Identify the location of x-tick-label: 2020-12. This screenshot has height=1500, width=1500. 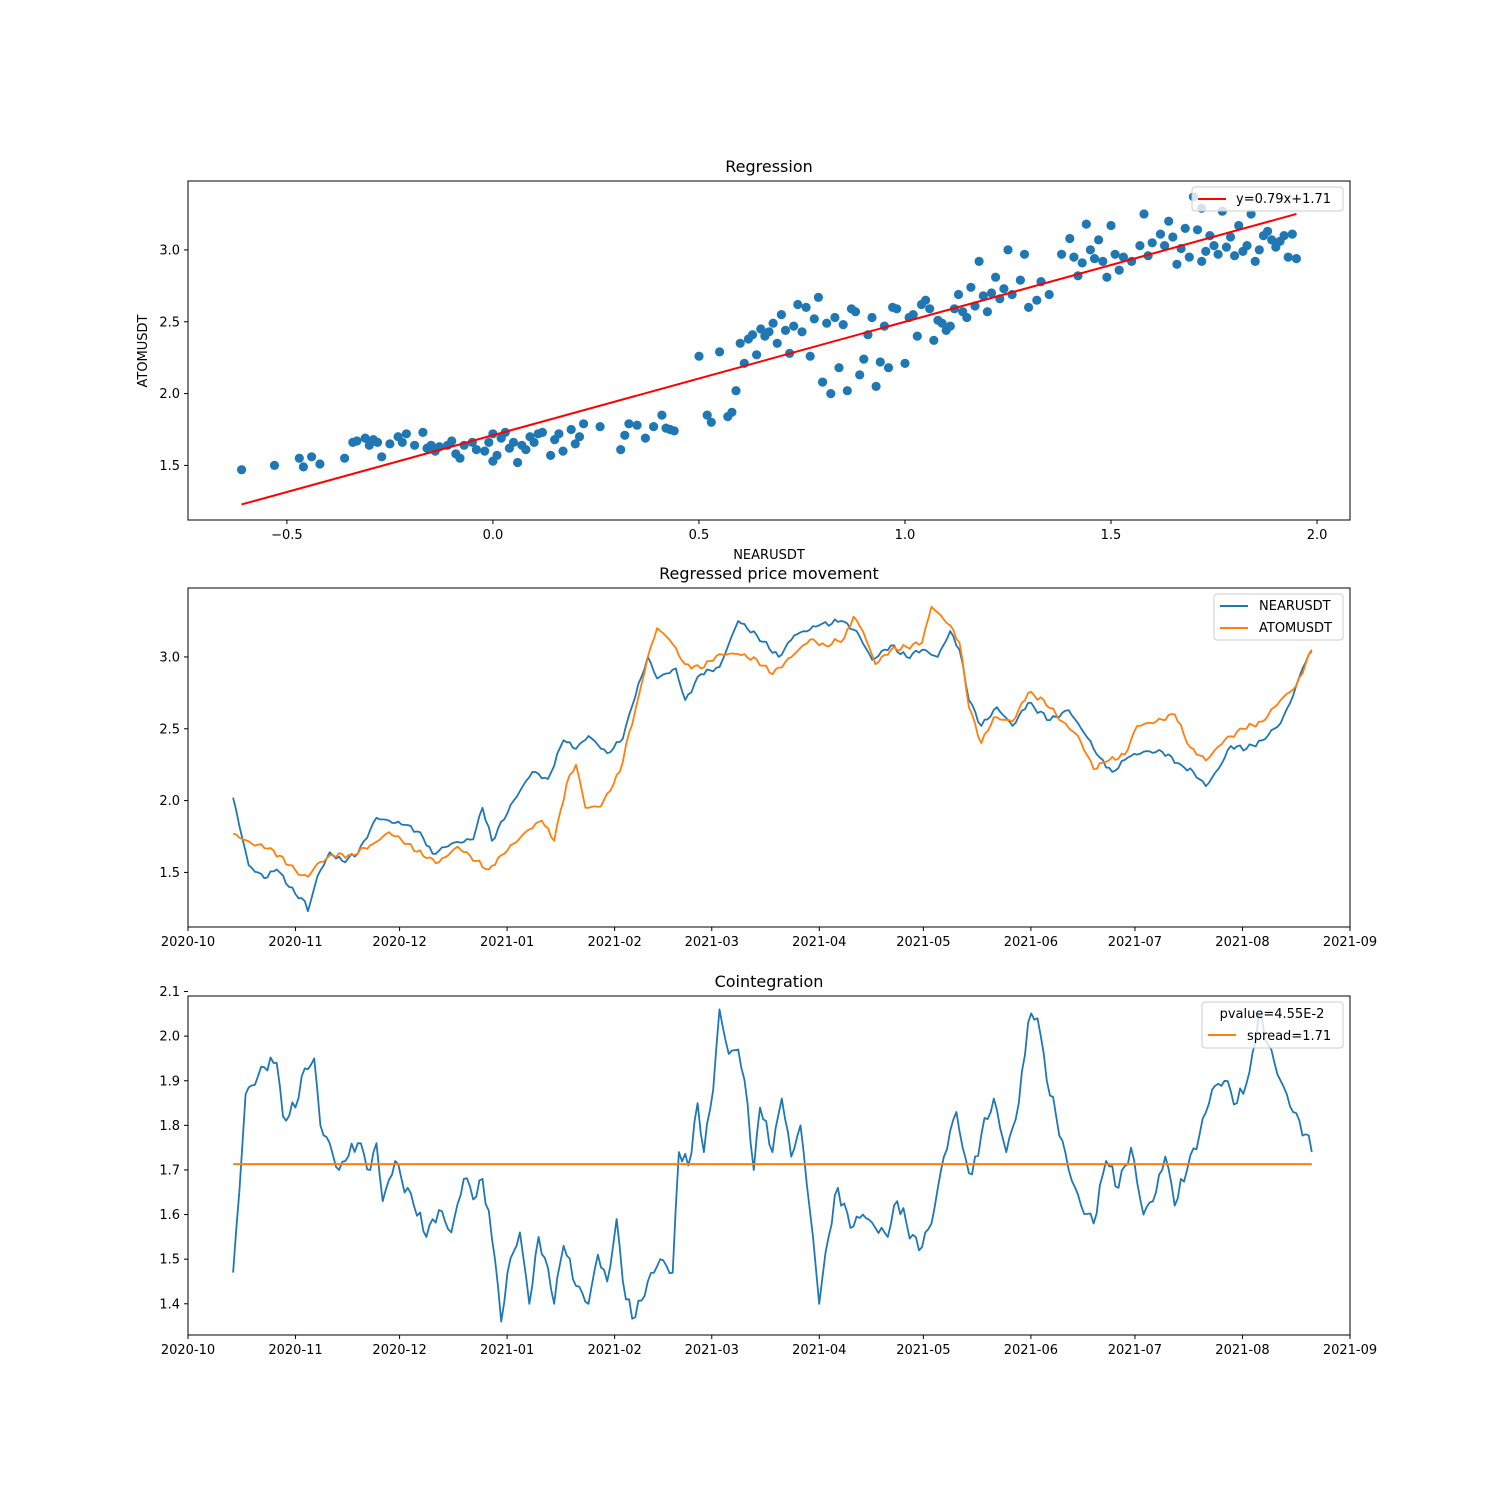
(399, 1350).